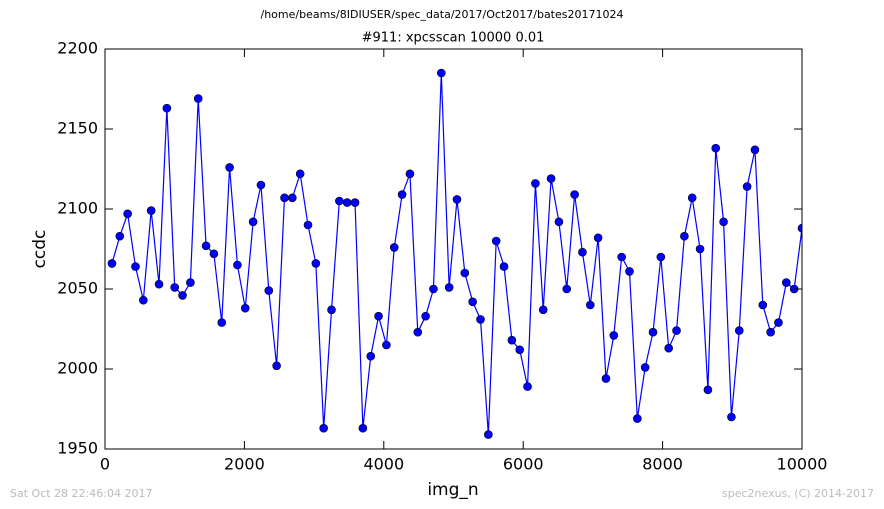  What do you see at coordinates (383, 464) in the screenshot?
I see `x-tick-label: 4000` at bounding box center [383, 464].